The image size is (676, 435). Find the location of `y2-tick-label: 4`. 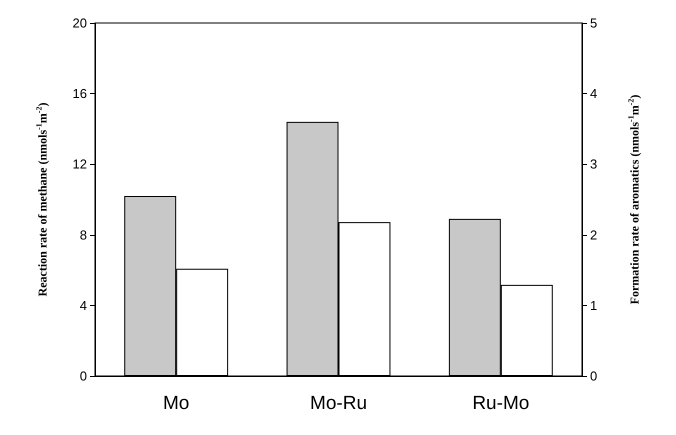

y2-tick-label: 4 is located at coordinates (594, 94).